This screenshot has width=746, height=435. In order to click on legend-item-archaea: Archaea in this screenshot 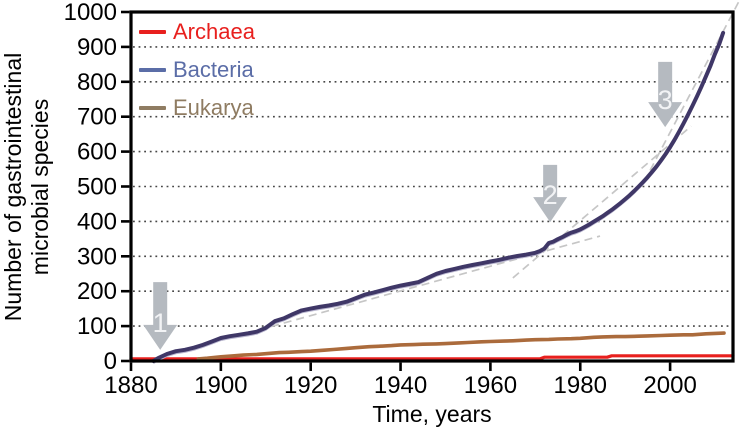, I will do `click(197, 32)`.